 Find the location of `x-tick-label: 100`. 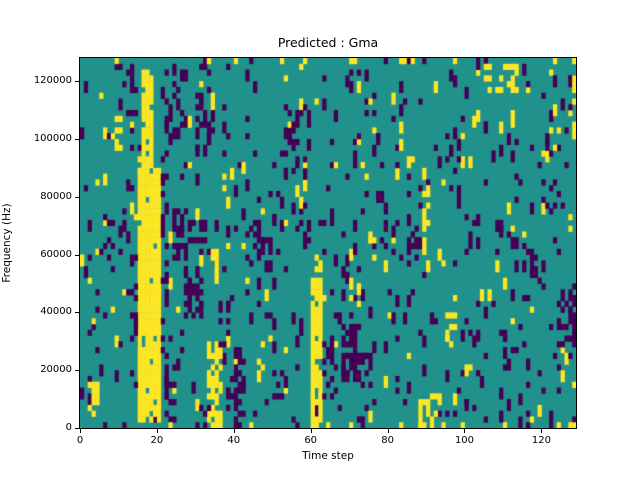

x-tick-label: 100 is located at coordinates (464, 440).